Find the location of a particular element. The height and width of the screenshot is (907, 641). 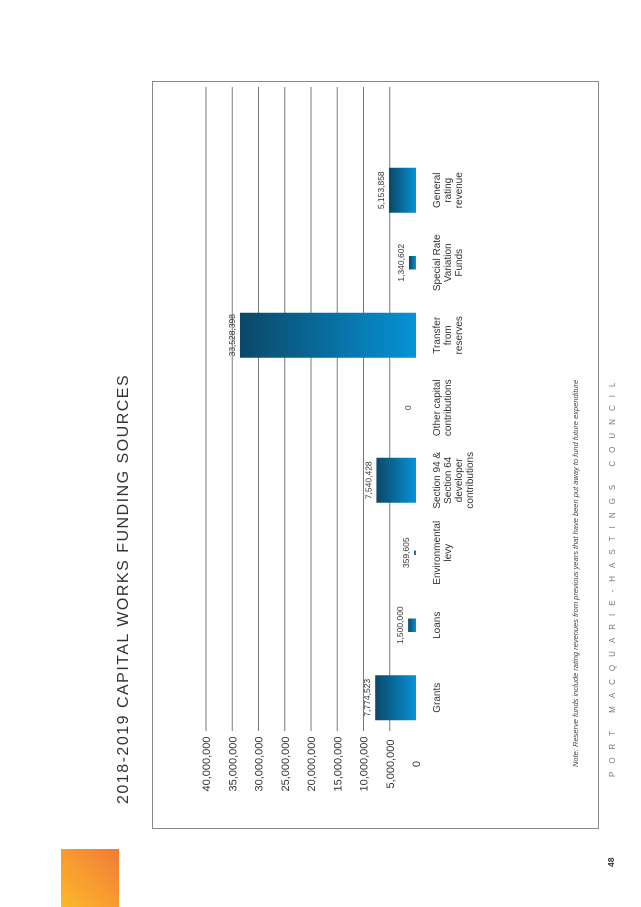

orange-logo-square is located at coordinates (90, 878).